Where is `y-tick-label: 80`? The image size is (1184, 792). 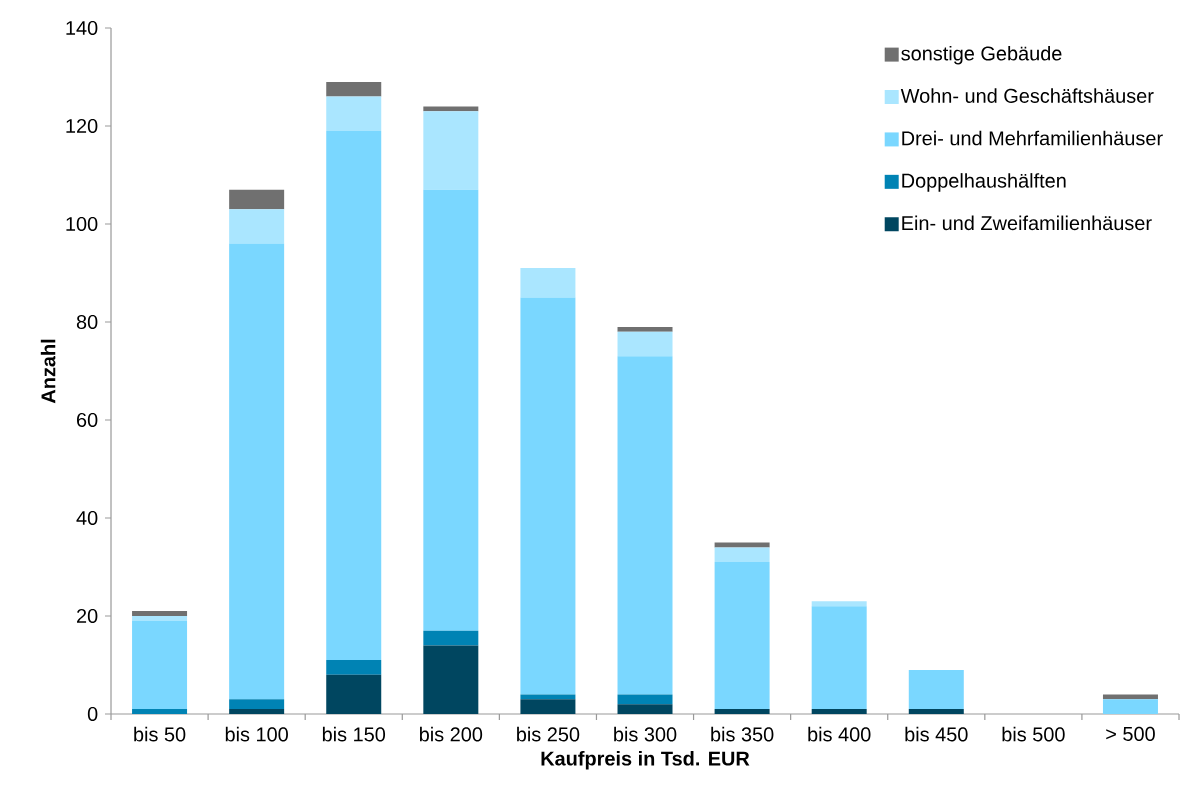 y-tick-label: 80 is located at coordinates (87, 322).